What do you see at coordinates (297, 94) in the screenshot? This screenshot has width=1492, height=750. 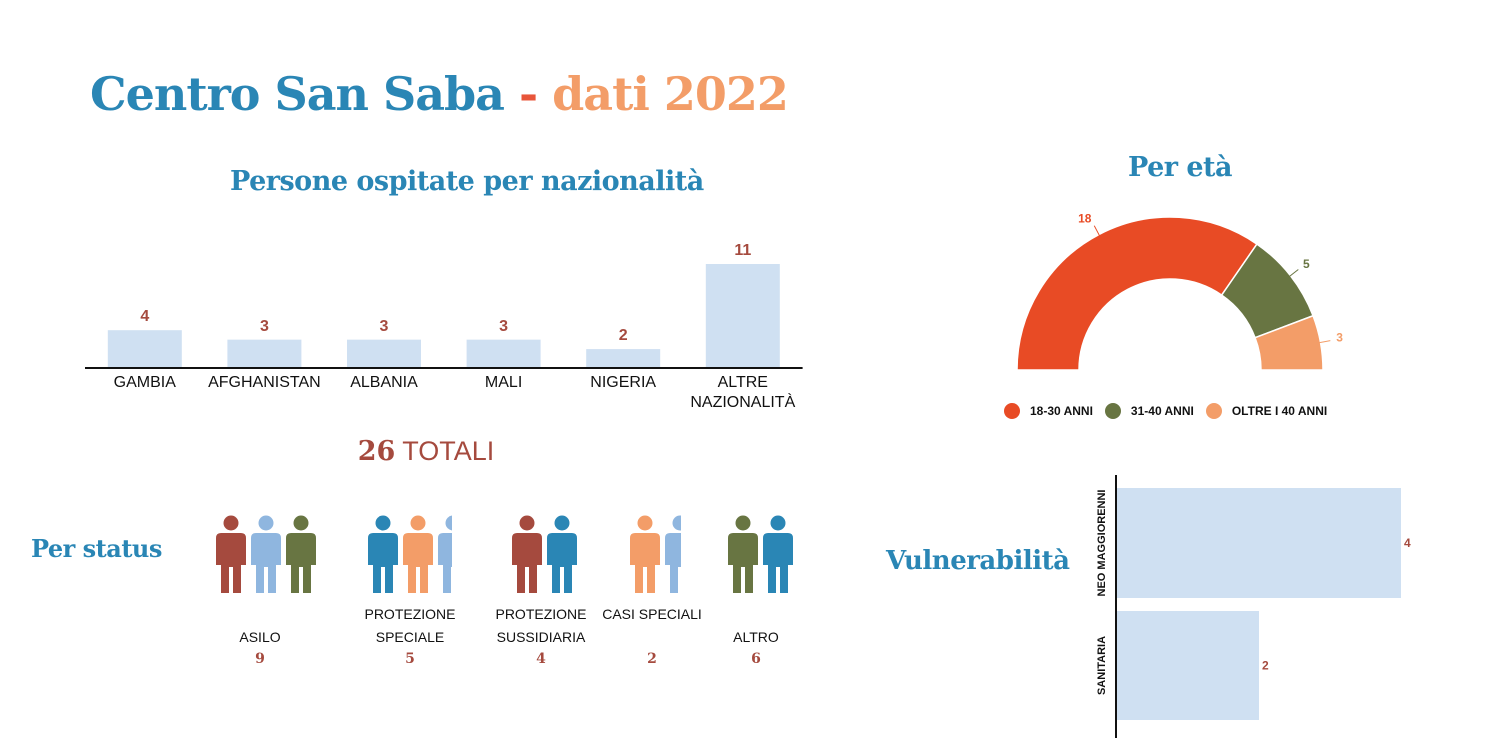 I see `title-main: Centro San Saba` at bounding box center [297, 94].